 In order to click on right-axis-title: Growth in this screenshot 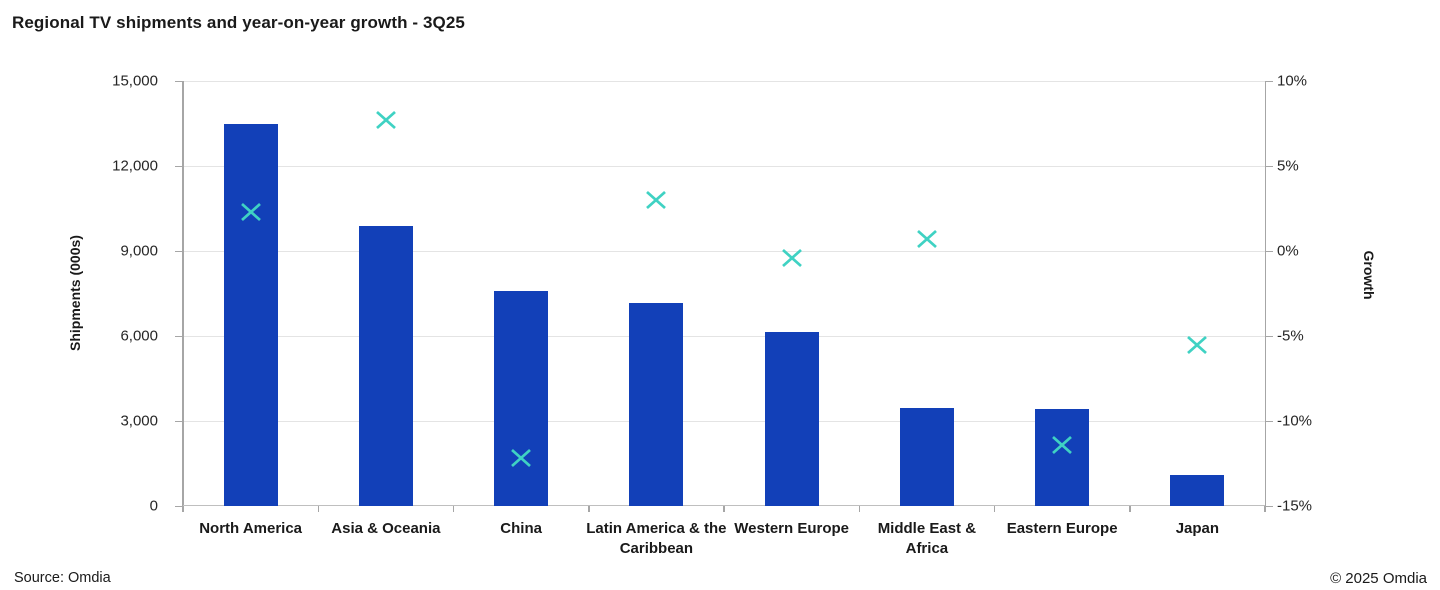, I will do `click(1369, 275)`.